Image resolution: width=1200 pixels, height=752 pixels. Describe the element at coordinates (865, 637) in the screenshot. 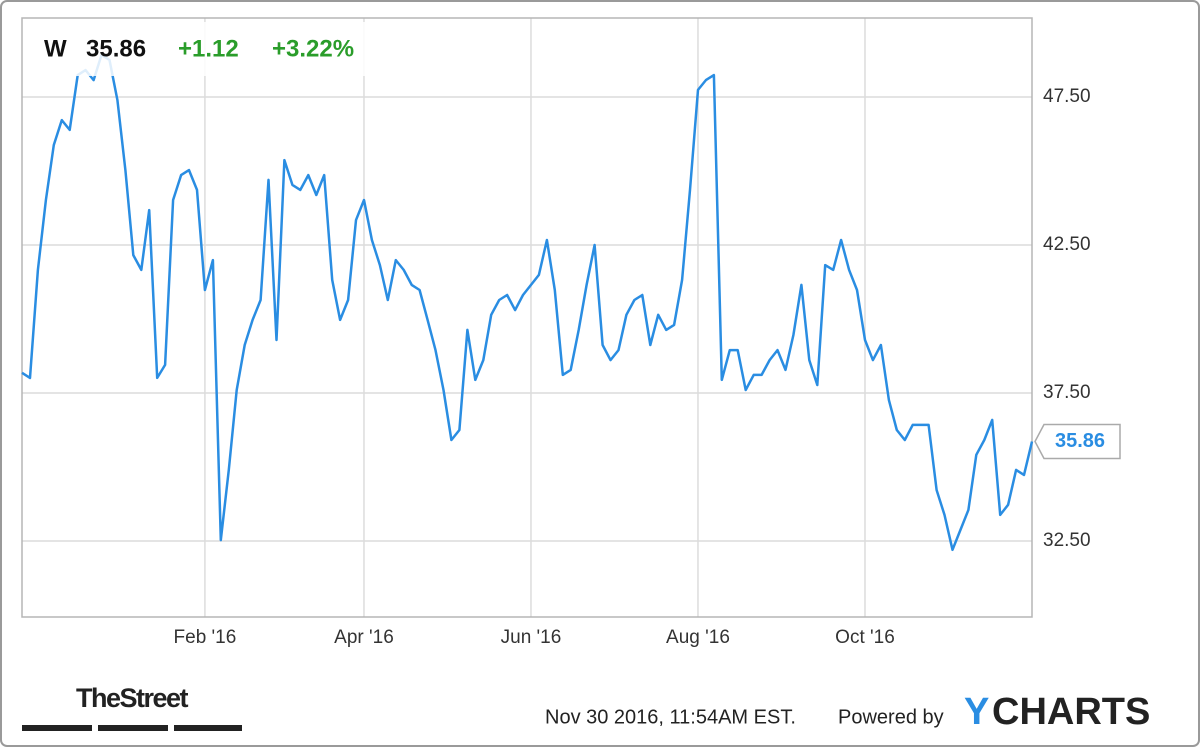

I see `x-tick-label: Oct '16` at that location.